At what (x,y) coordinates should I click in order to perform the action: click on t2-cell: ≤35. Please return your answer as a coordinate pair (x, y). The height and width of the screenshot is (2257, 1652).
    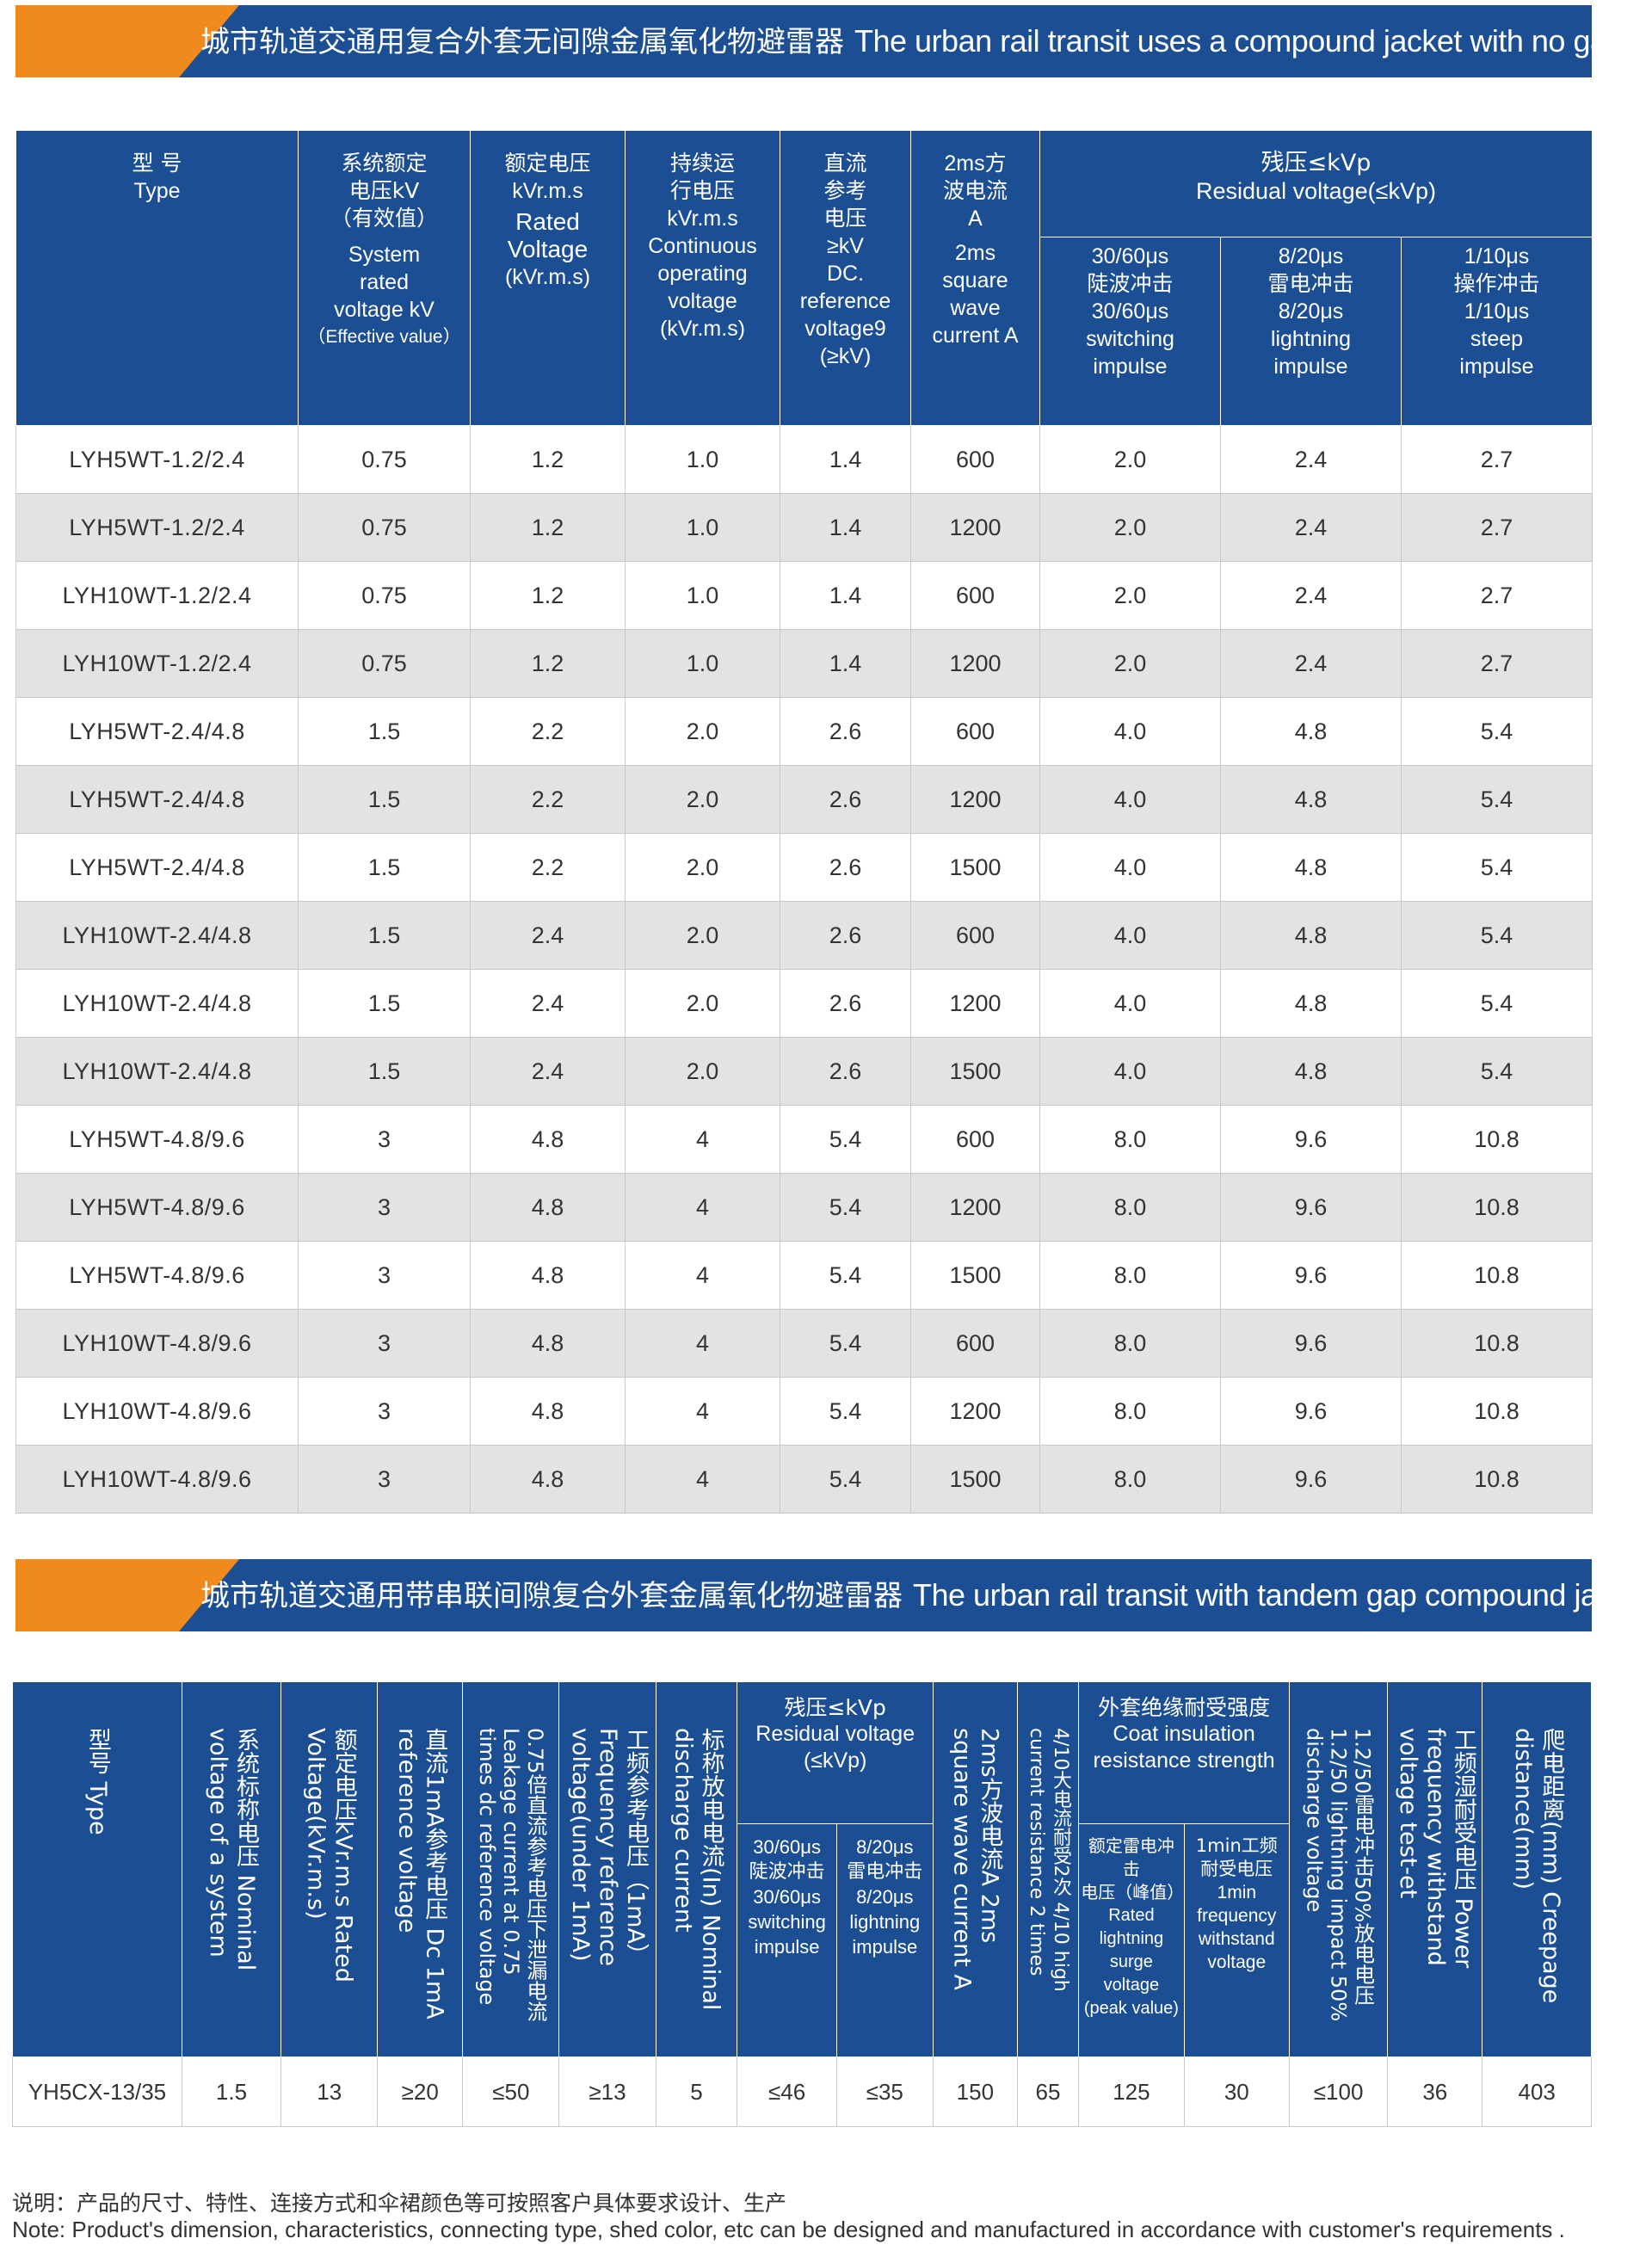
    Looking at the image, I should click on (884, 2092).